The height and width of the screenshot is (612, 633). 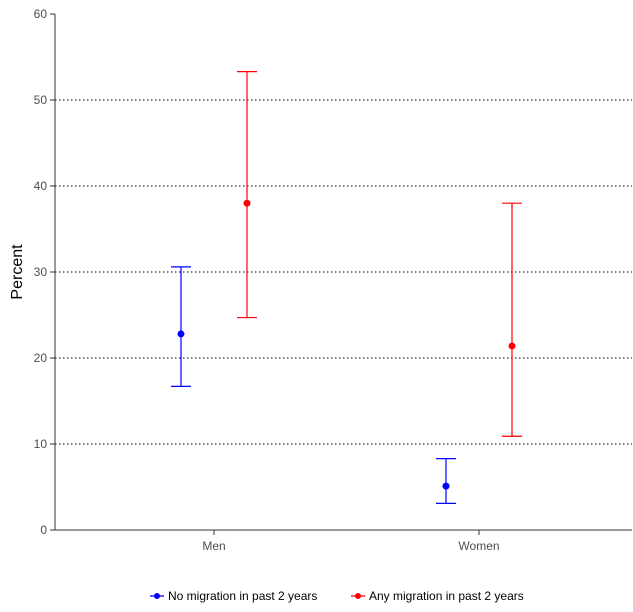 What do you see at coordinates (41, 14) in the screenshot?
I see `y-tick-label: 60` at bounding box center [41, 14].